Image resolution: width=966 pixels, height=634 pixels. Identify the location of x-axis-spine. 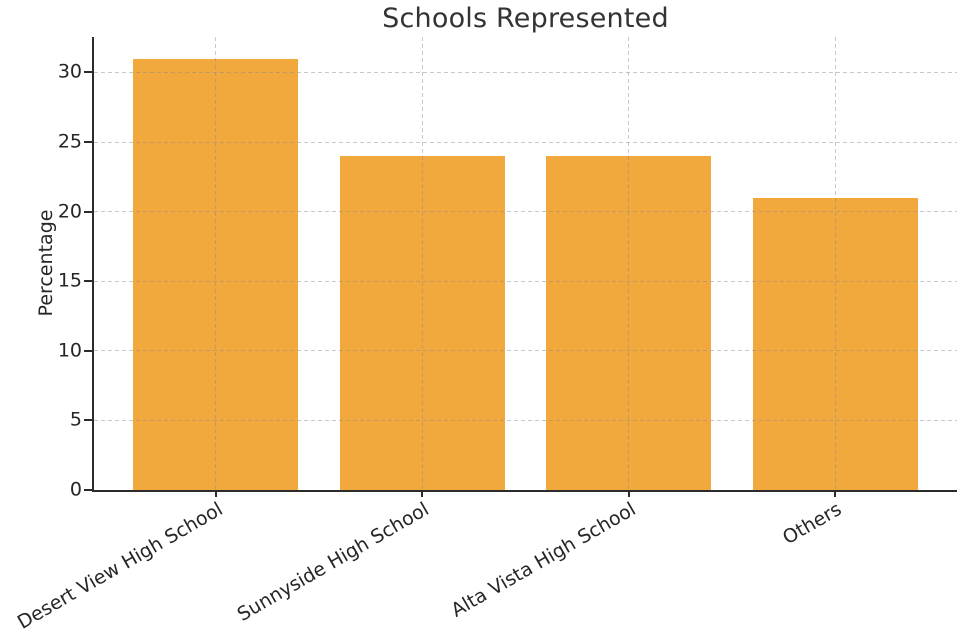
(524, 491).